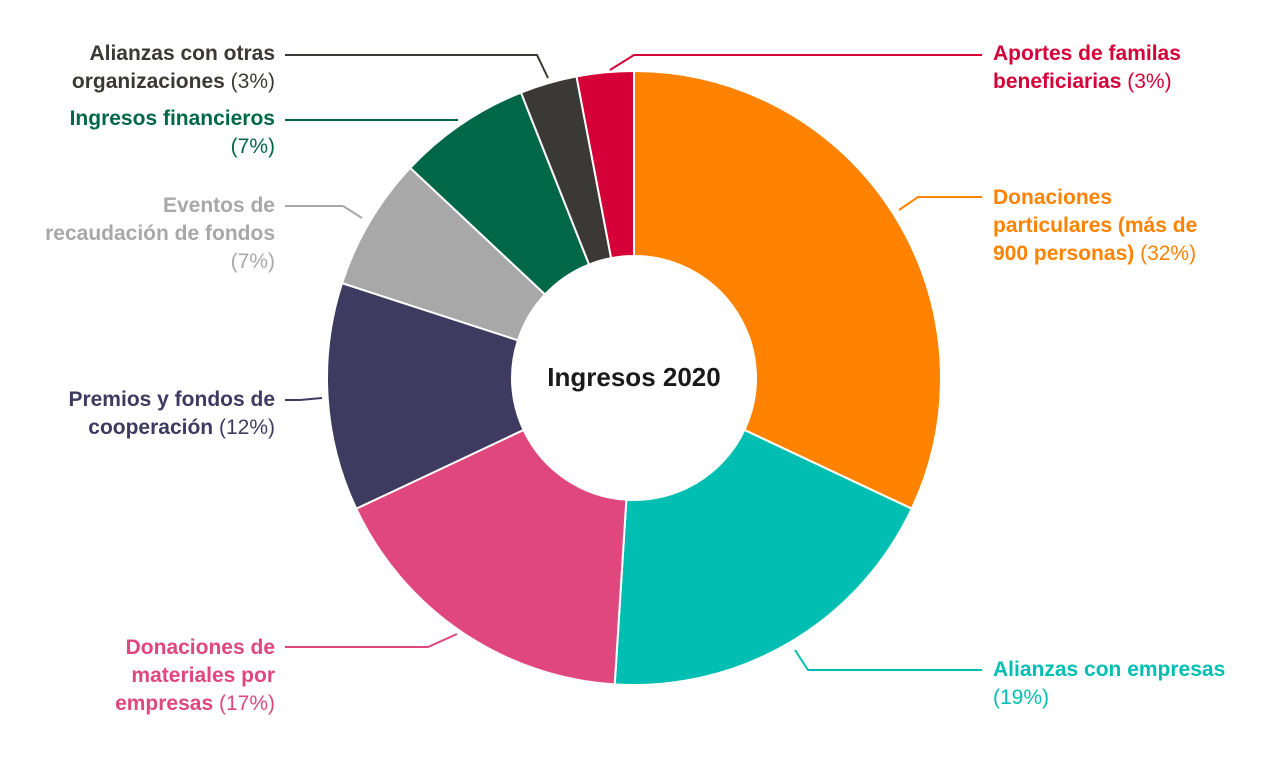 The height and width of the screenshot is (778, 1268). Describe the element at coordinates (172, 118) in the screenshot. I see `slice-name: Ingresos financieros` at that location.